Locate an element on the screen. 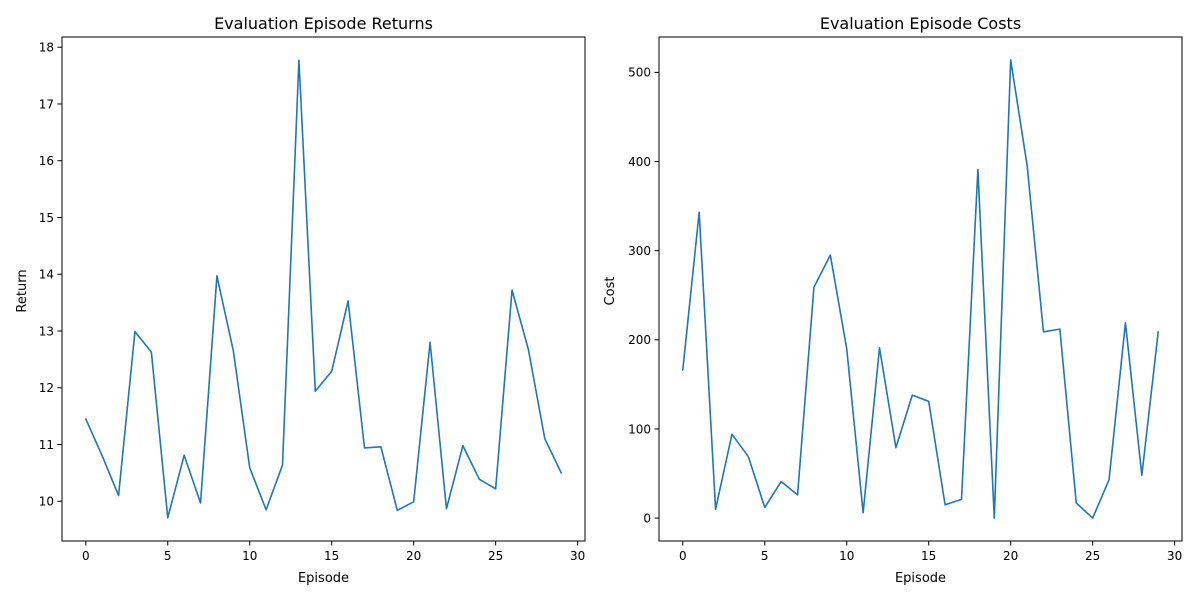  returns-y-tick-label: 16 is located at coordinates (46, 161).